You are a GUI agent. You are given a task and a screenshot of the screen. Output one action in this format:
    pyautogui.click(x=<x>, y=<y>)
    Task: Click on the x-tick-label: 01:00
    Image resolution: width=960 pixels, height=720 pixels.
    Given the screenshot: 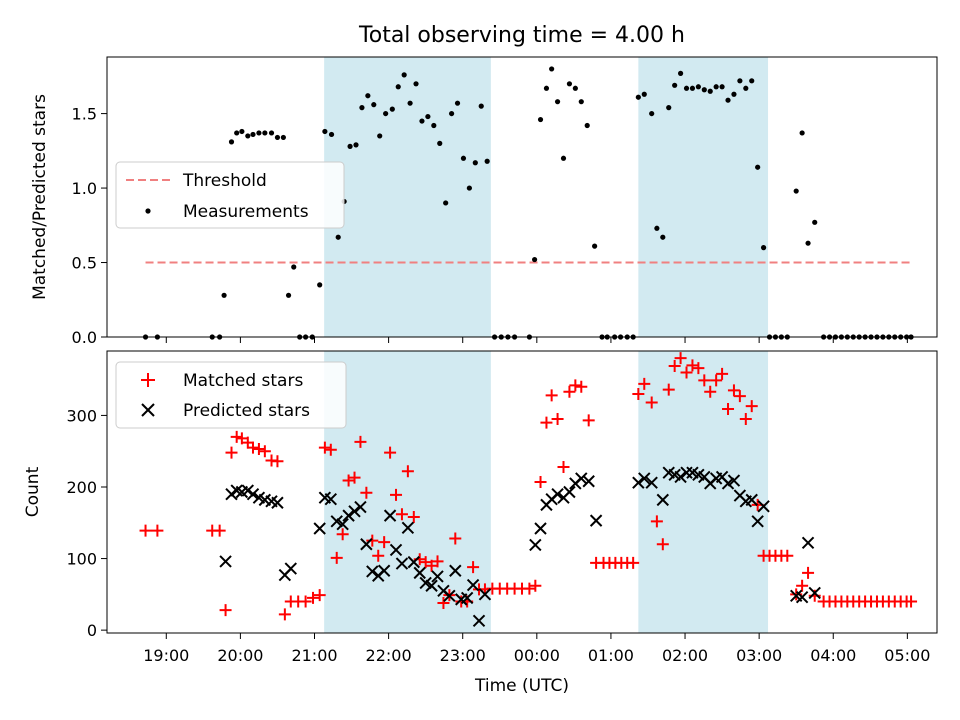 What is the action you would take?
    pyautogui.click(x=611, y=655)
    